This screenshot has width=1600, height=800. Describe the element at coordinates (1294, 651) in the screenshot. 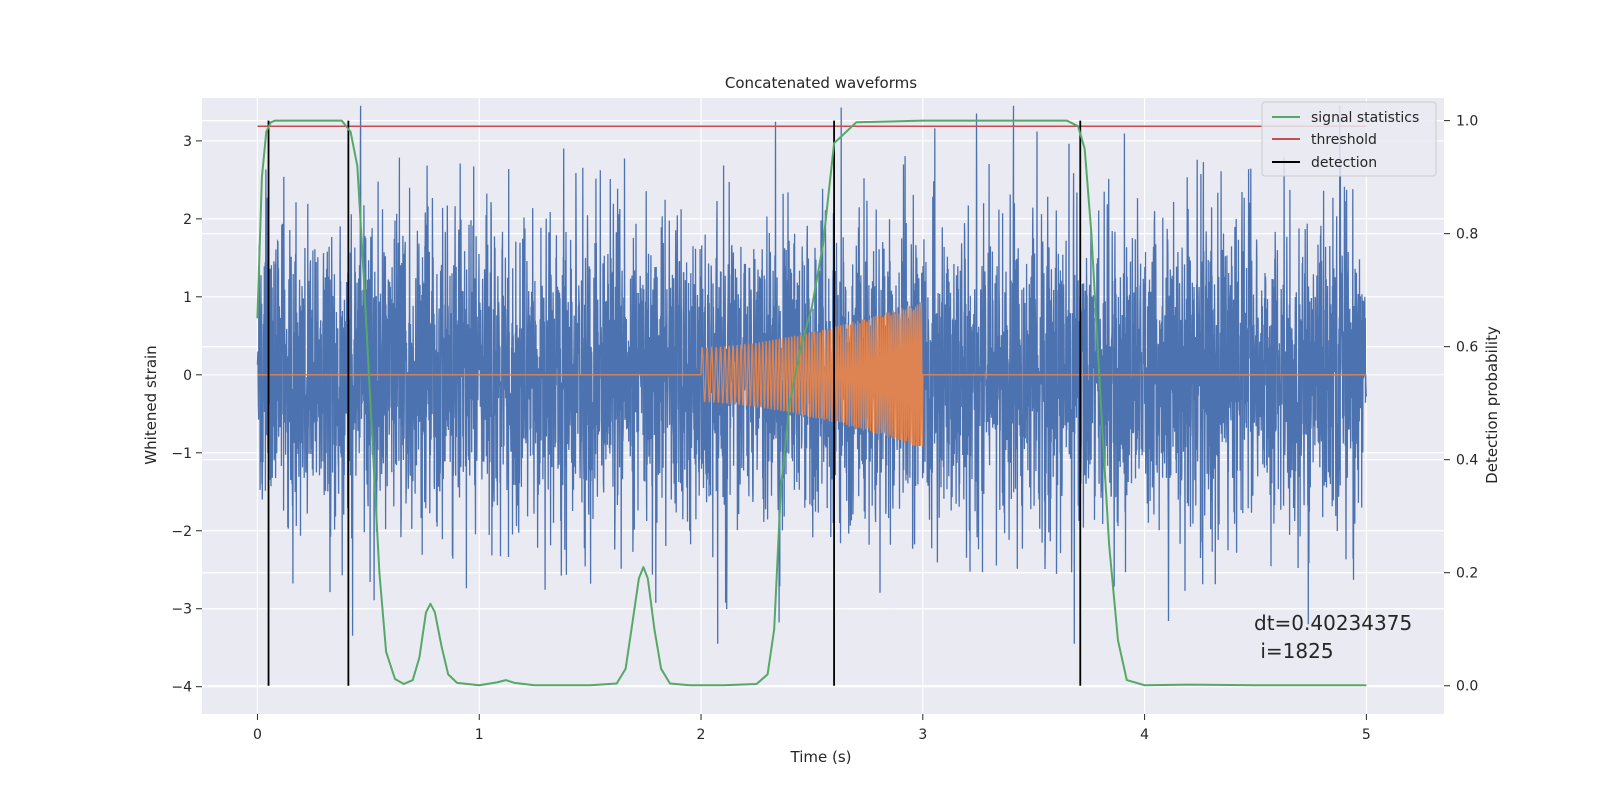

I see `annotation-i: i=1825` at that location.